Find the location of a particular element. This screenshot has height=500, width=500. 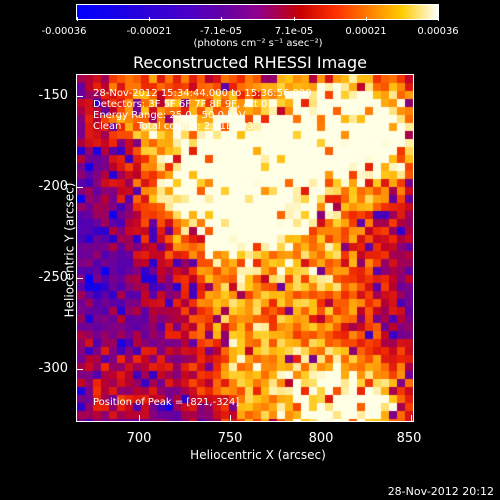

annotation-energy: Energy Range: 25.0 - 50.0 keV is located at coordinates (169, 115).